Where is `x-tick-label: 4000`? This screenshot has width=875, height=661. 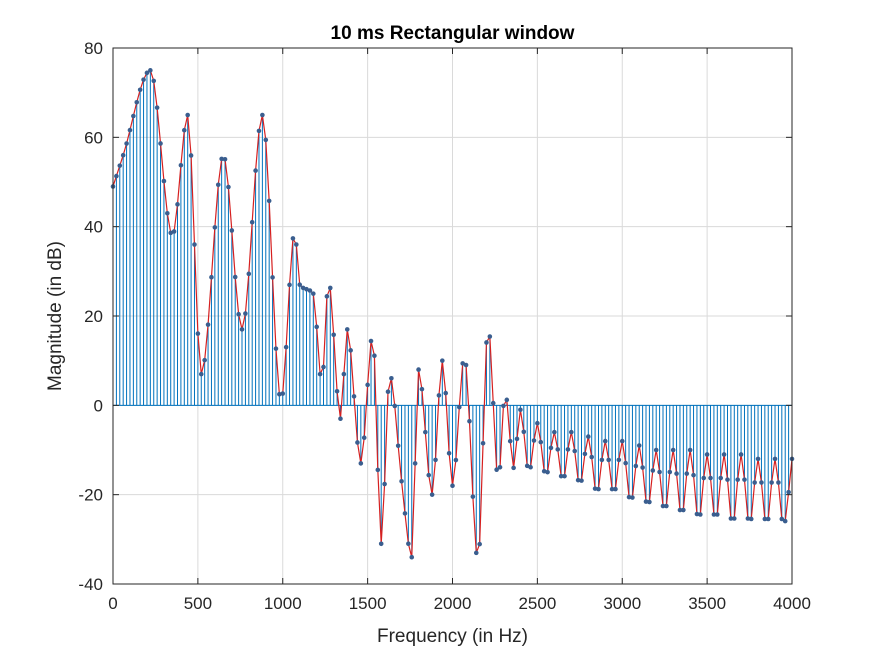 x-tick-label: 4000 is located at coordinates (792, 603).